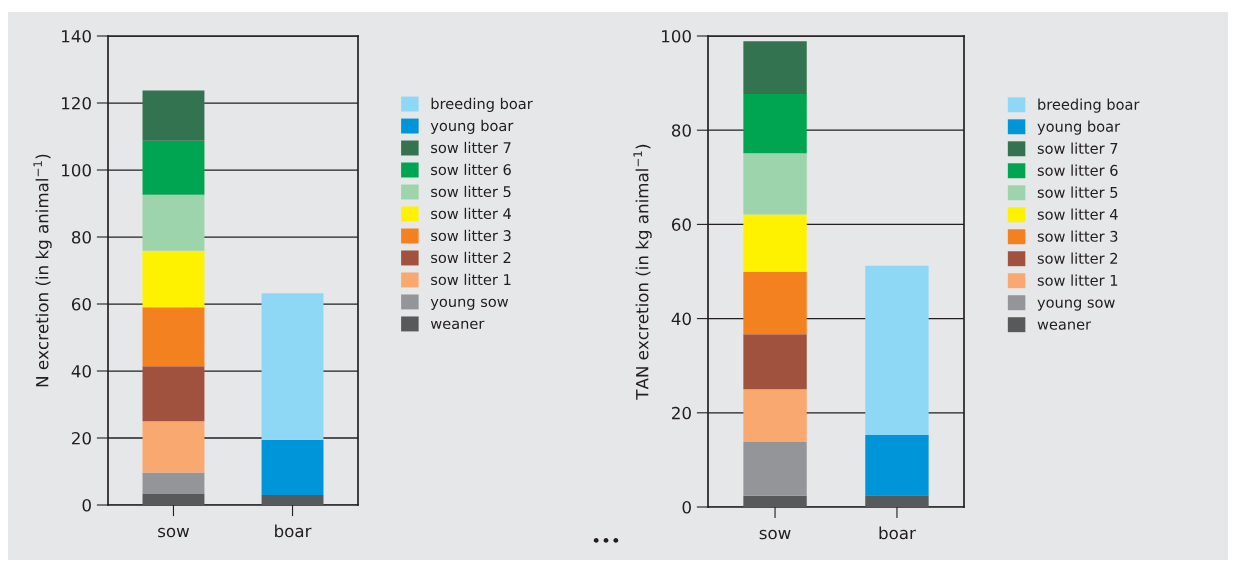 This screenshot has height=563, width=1236. I want to click on y-tick-label: 140, so click(76, 36).